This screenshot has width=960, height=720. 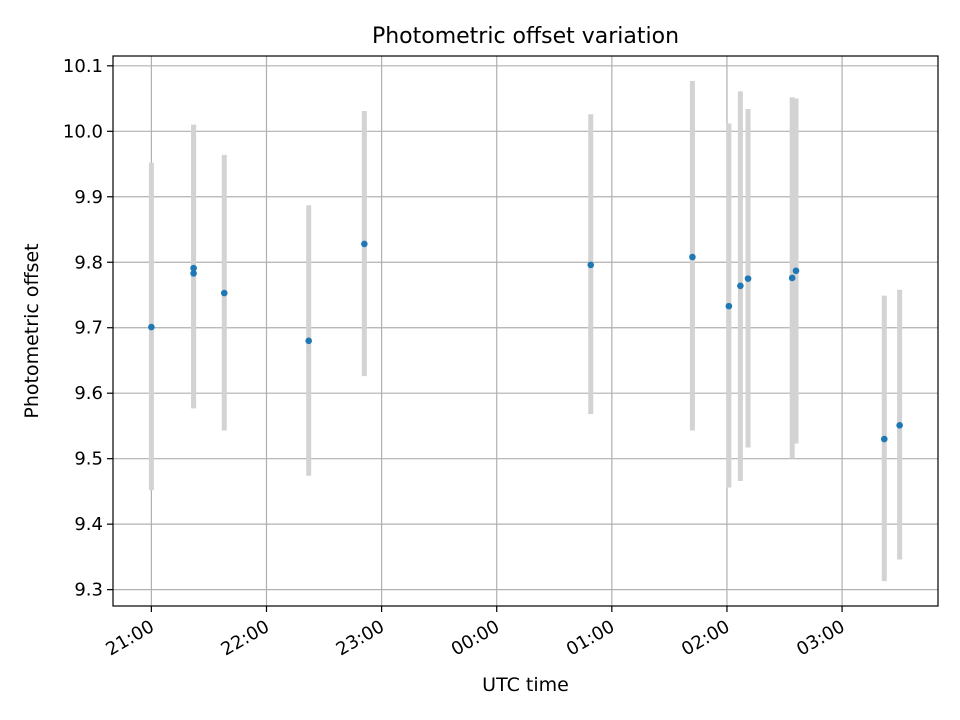 I want to click on y-tick-label: 9.7, so click(x=88, y=328).